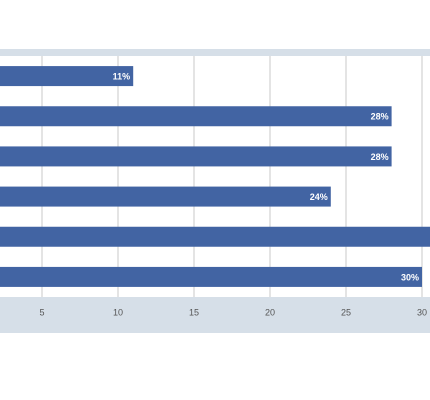 Image resolution: width=430 pixels, height=400 pixels. I want to click on x-tick-label: 5, so click(41, 312).